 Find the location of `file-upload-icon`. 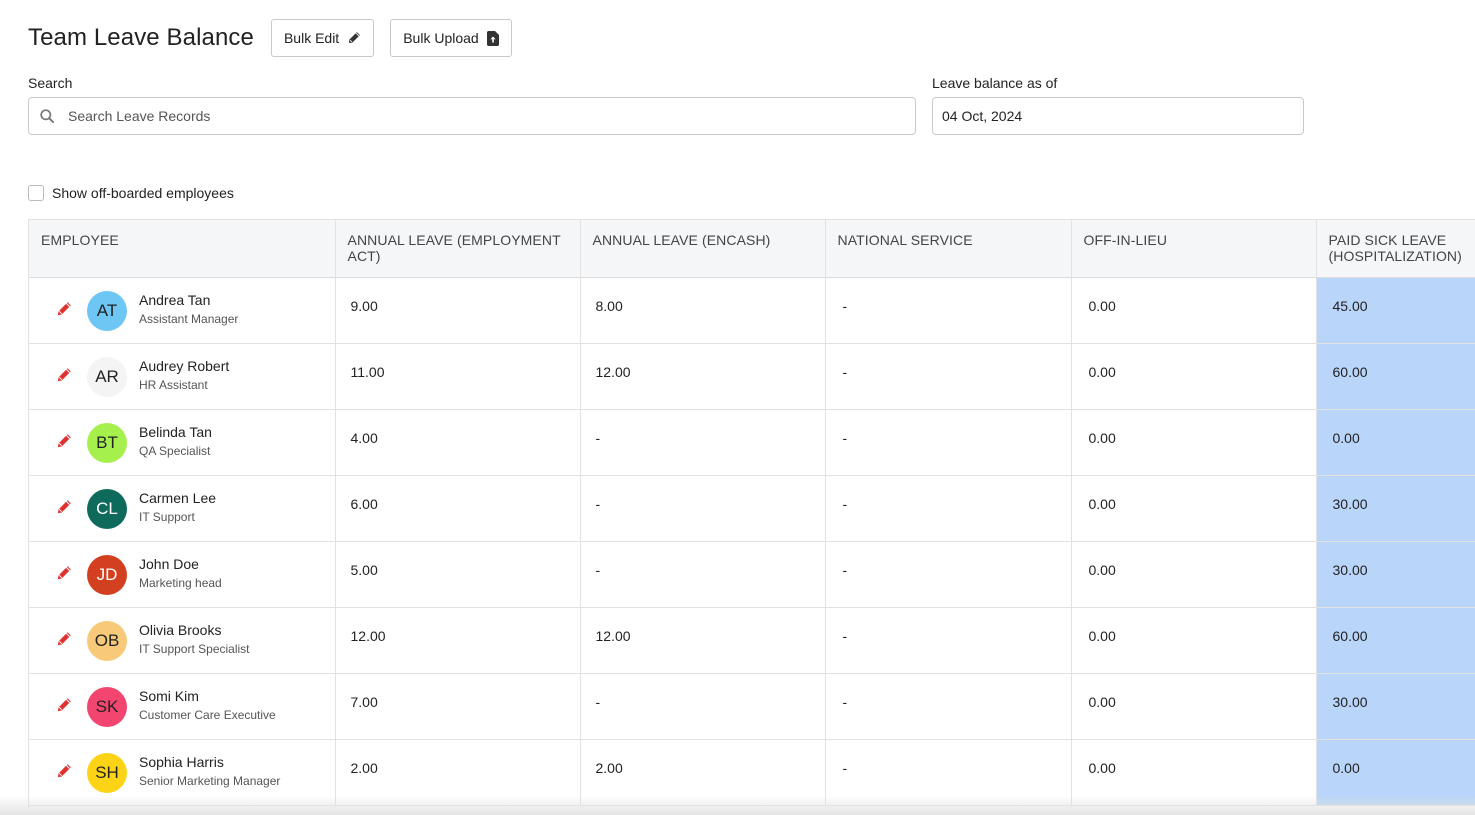

file-upload-icon is located at coordinates (492, 38).